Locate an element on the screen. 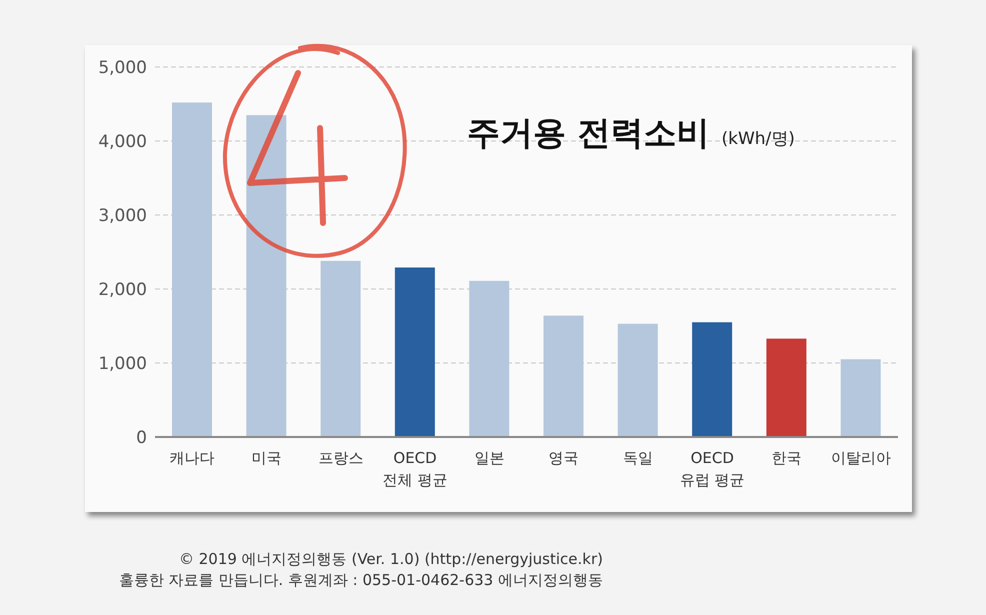  y-tick-label: 4,000 is located at coordinates (122, 142).